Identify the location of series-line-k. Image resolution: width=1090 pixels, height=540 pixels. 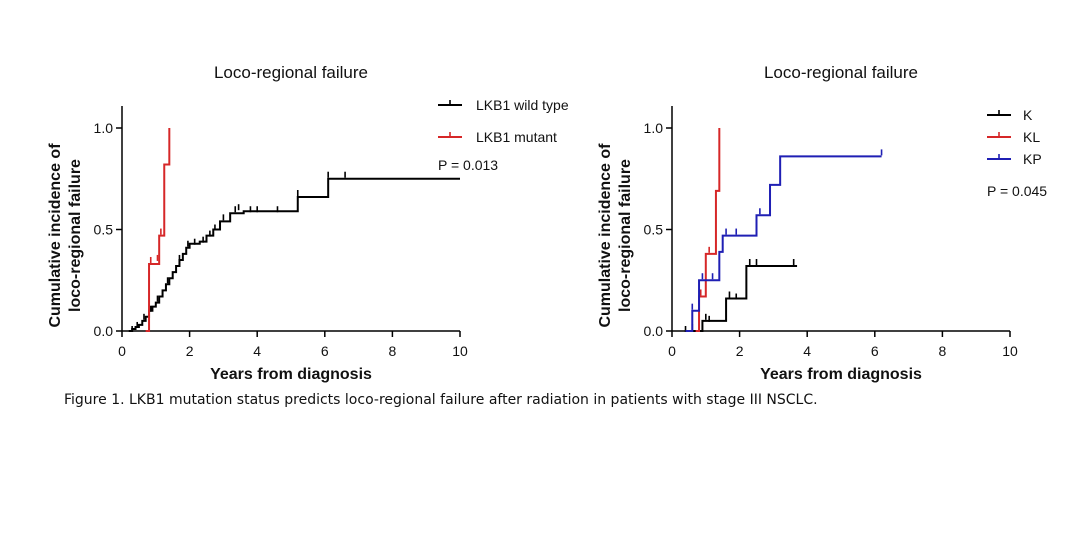
(743, 298).